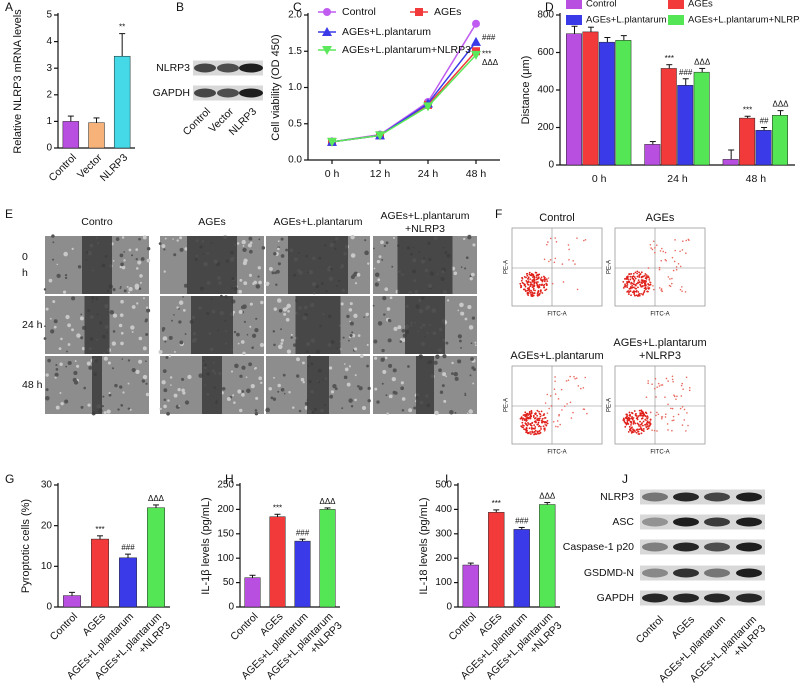 This screenshot has width=800, height=696. I want to click on y-tick-label: 2.0, so click(295, 15).